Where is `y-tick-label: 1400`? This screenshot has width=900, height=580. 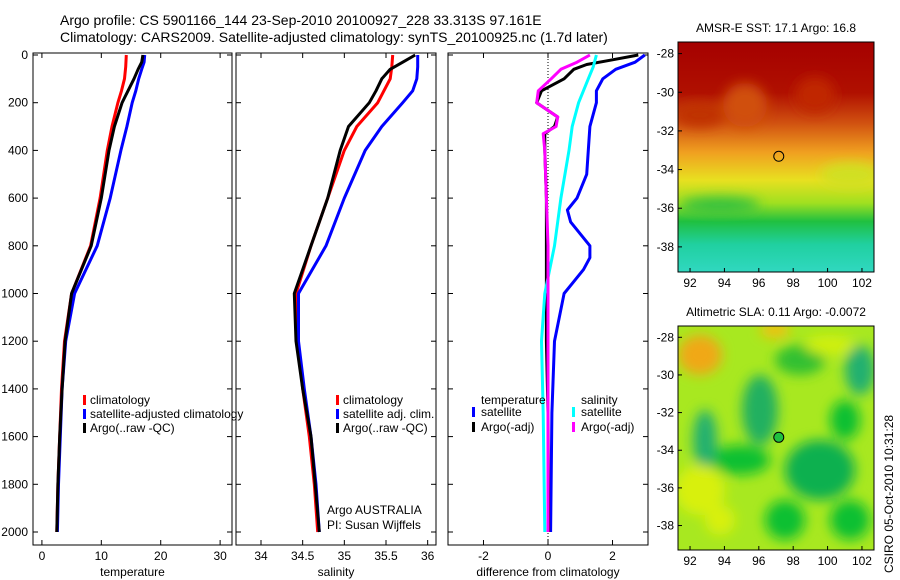
y-tick-label: 1400 is located at coordinates (14, 389).